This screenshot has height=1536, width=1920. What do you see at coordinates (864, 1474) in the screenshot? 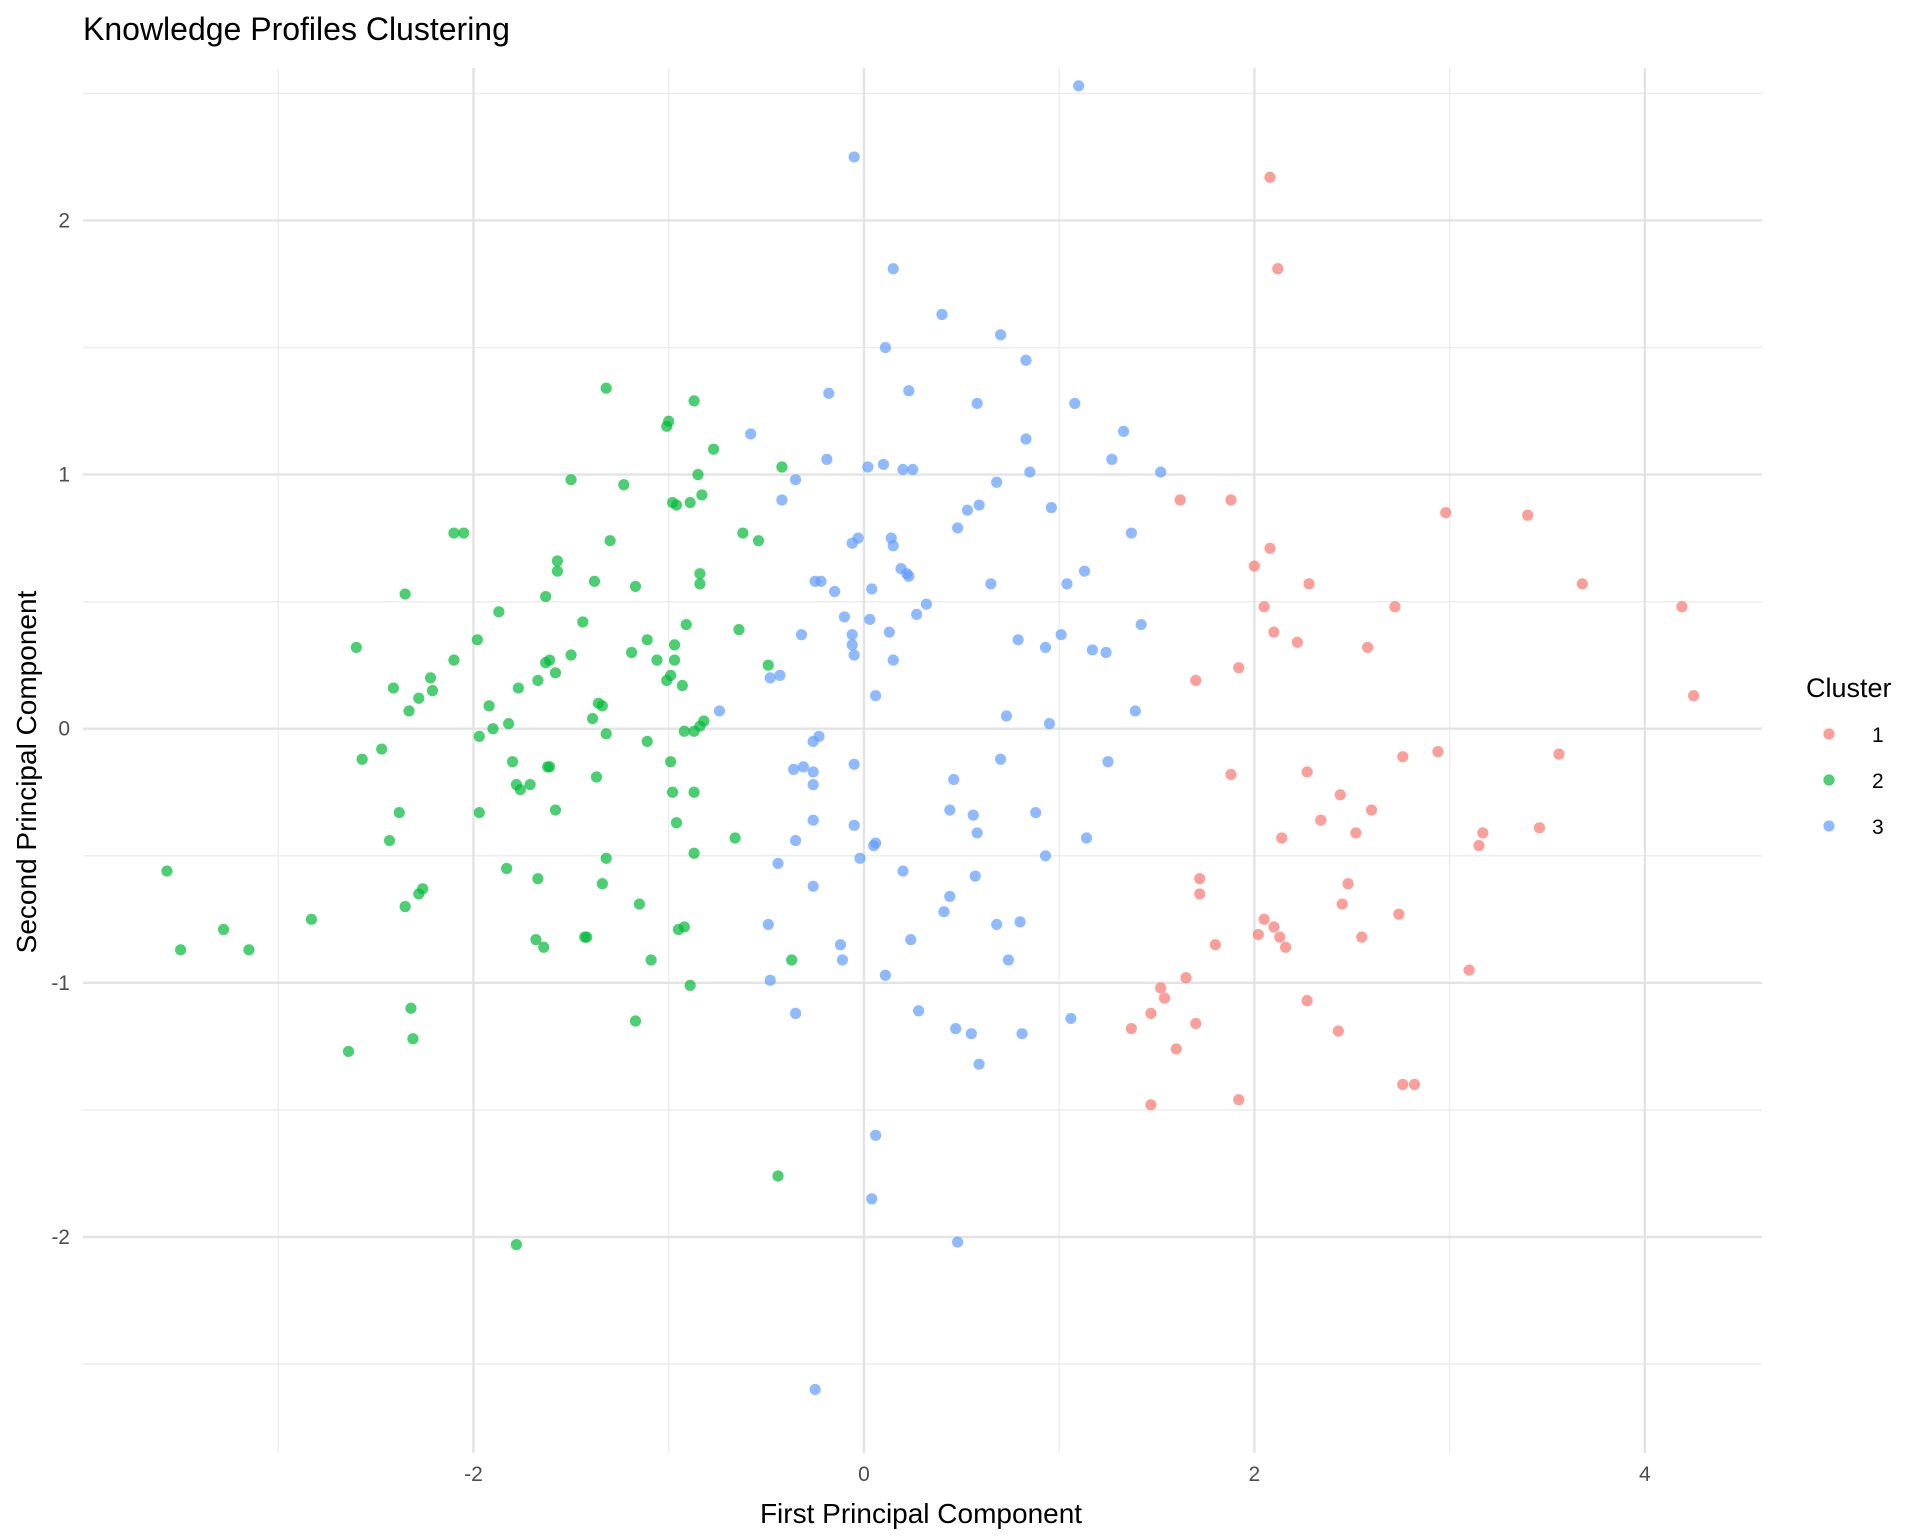
I see `x-tick-label: 0` at bounding box center [864, 1474].